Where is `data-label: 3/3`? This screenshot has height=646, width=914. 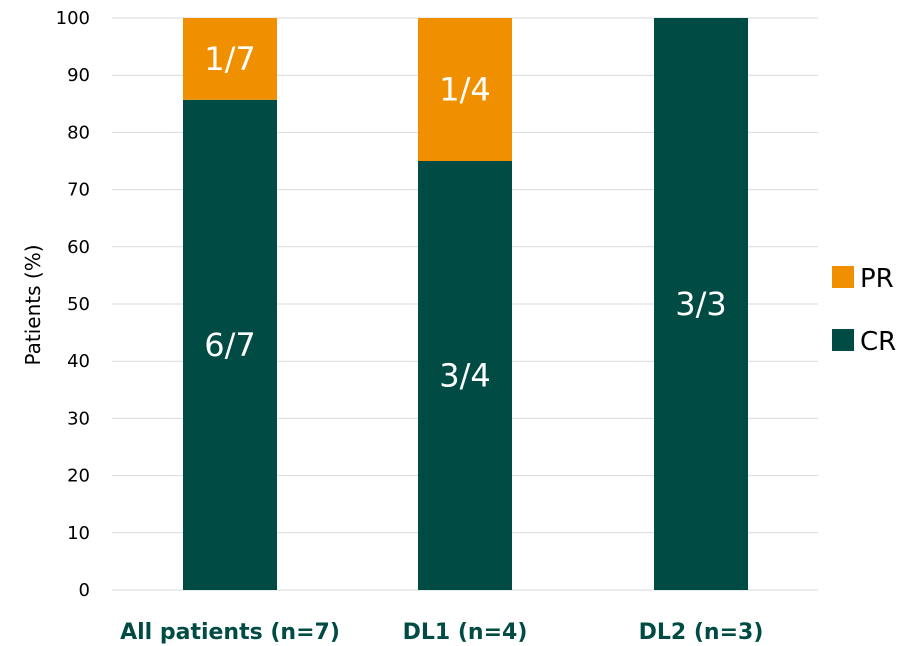 data-label: 3/3 is located at coordinates (701, 304).